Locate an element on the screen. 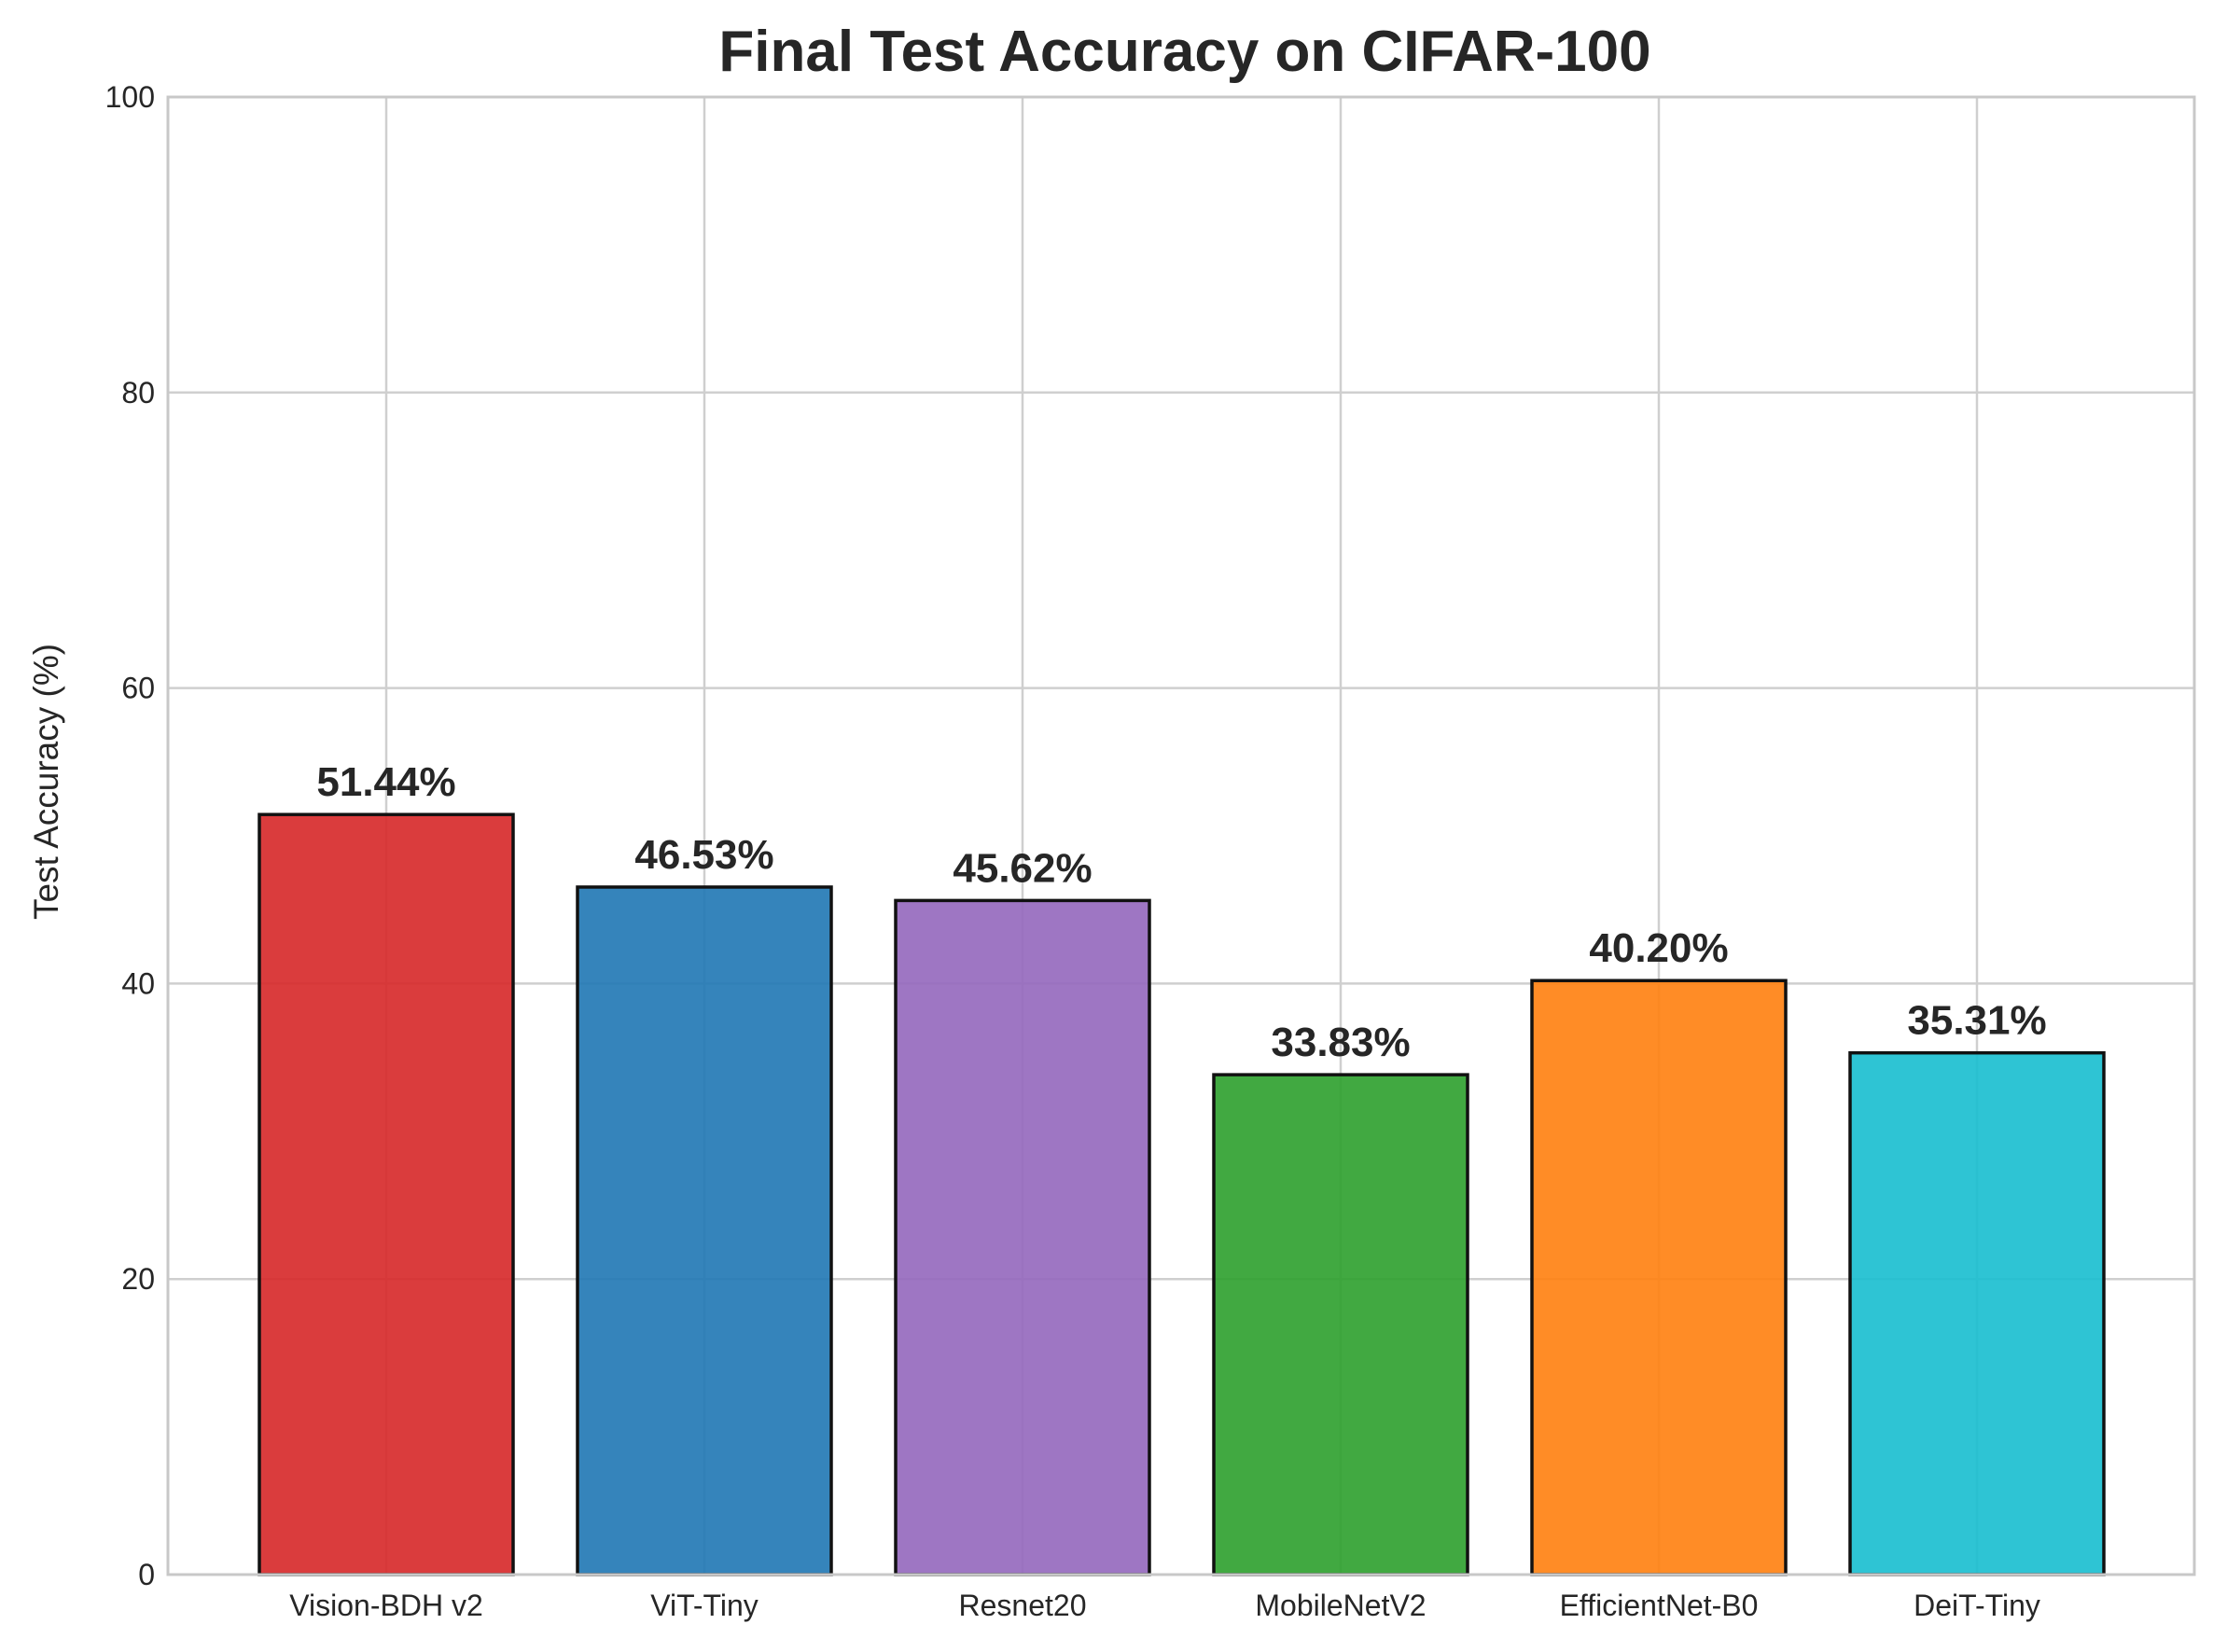  data-label: 45.62% is located at coordinates (1022, 868).